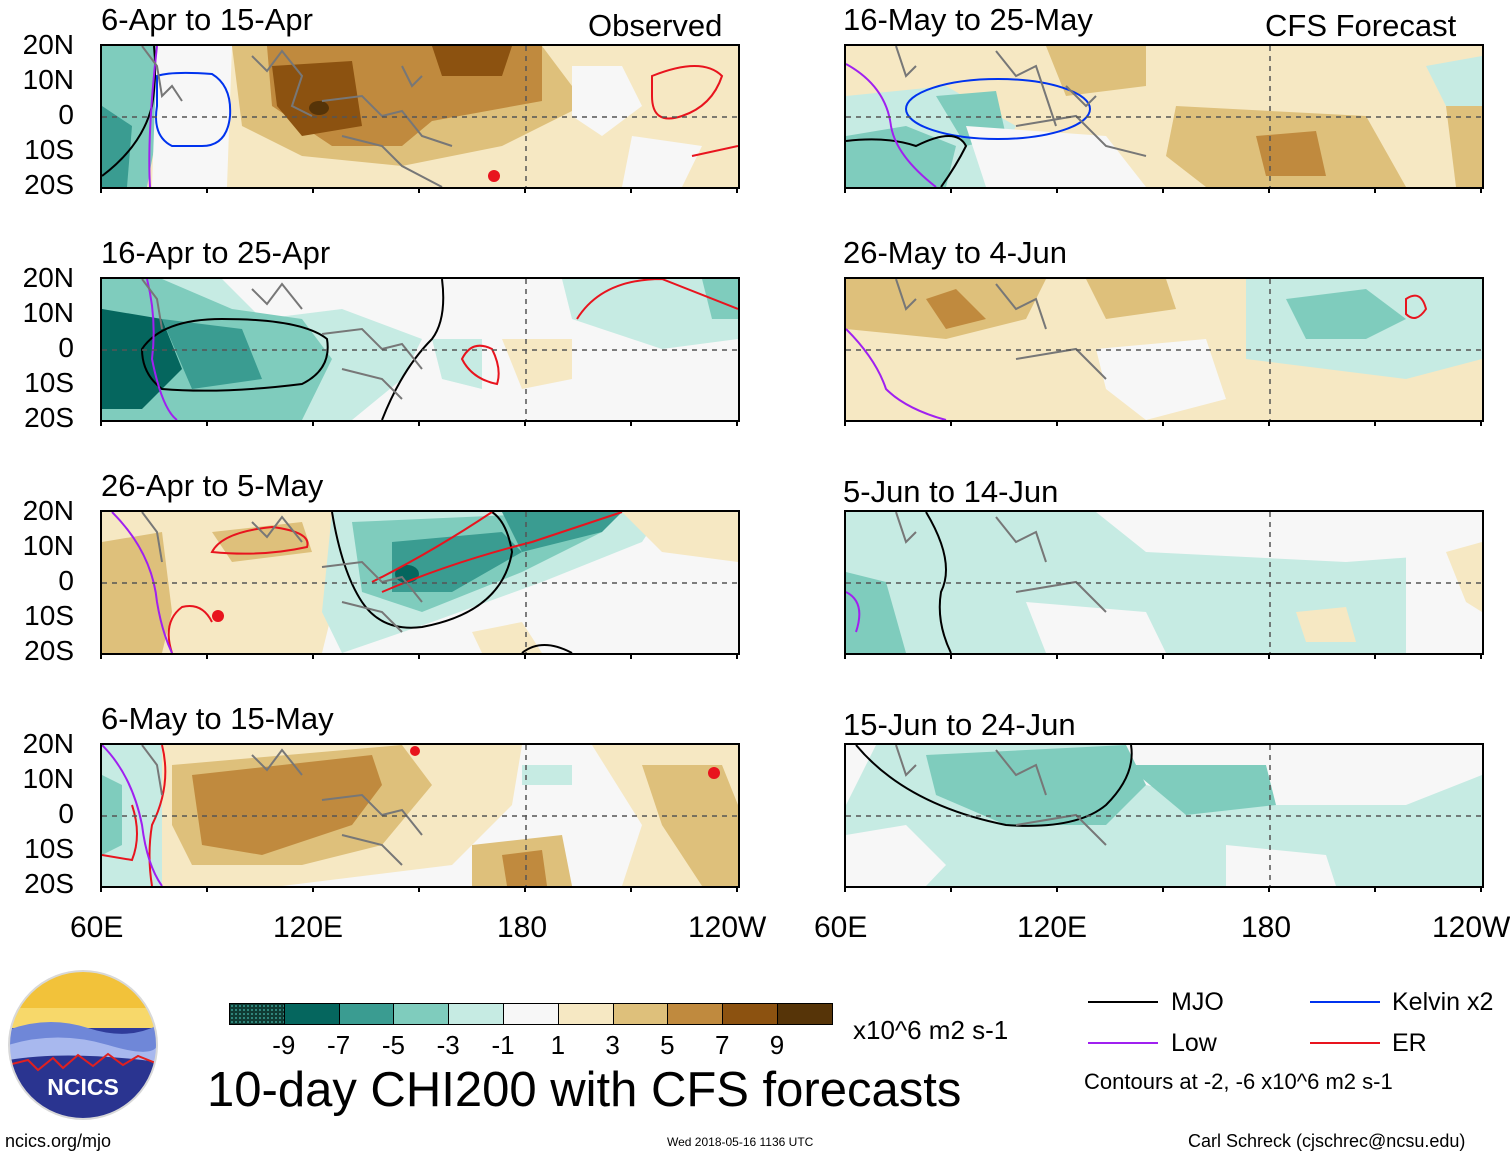 This screenshot has height=1158, width=1510. Describe the element at coordinates (951, 491) in the screenshot. I see `panel-title: 5-Jun to 14-Jun` at that location.